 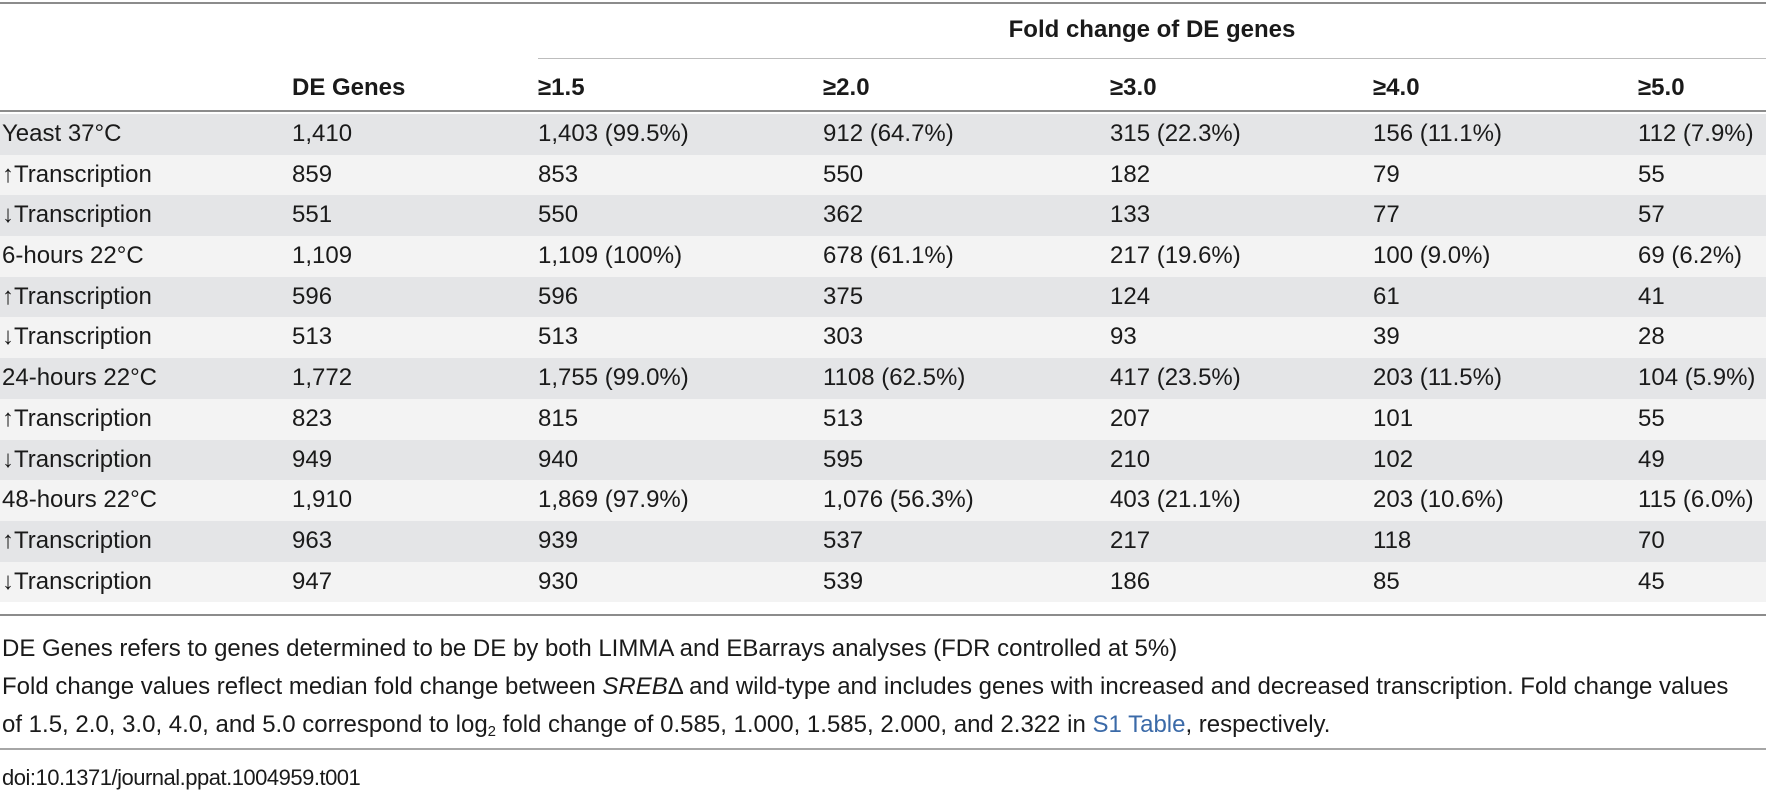 I want to click on table-cell: 963, so click(x=312, y=540).